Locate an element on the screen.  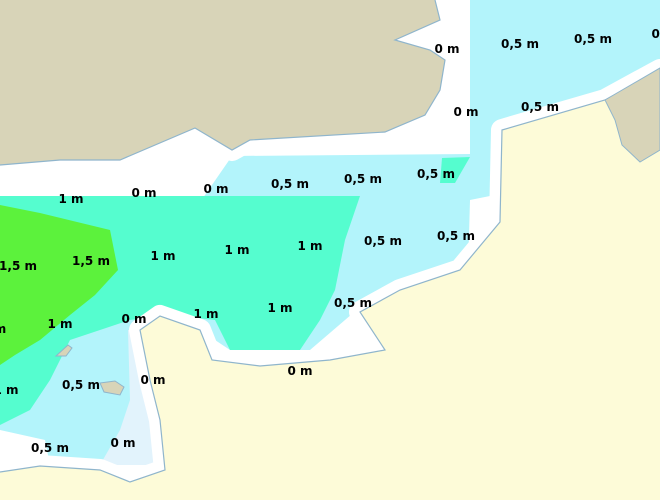
sea-zone-1-5m is located at coordinates (59, 285).